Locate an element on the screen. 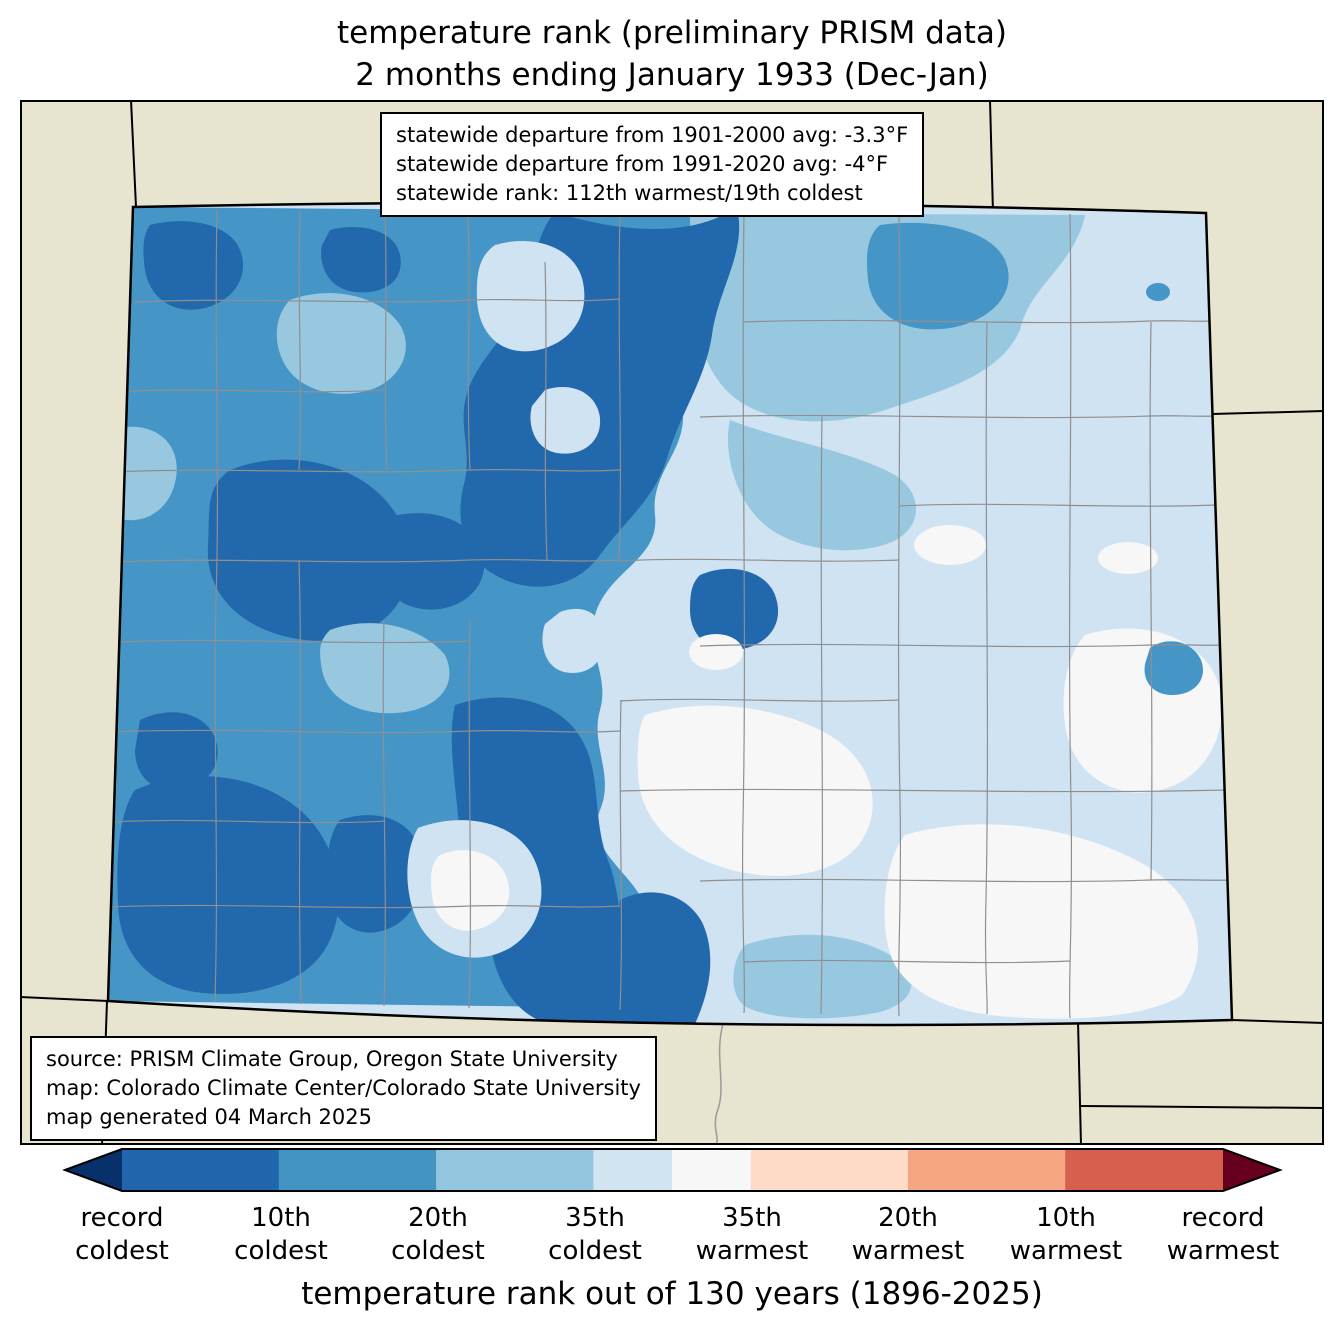 Image resolution: width=1344 pixels, height=1332 pixels. neighbor-boundary-detail is located at coordinates (719, 1084).